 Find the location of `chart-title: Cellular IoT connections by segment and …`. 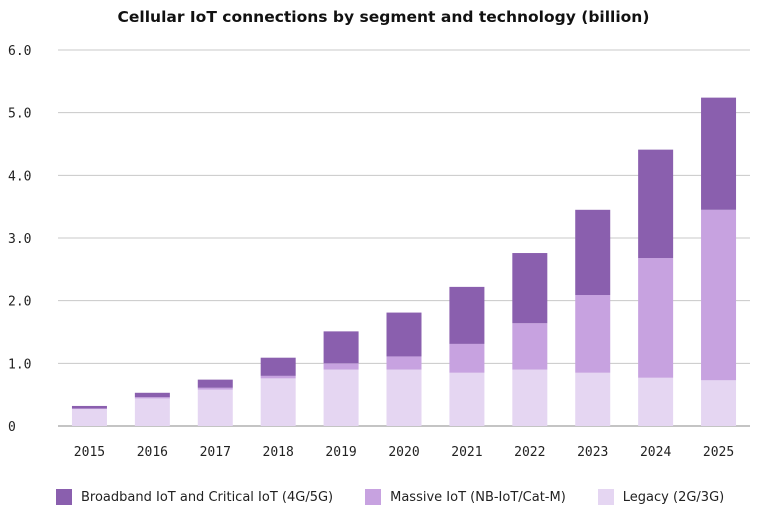

chart-title: Cellular IoT connections by segment and … is located at coordinates (383, 17).